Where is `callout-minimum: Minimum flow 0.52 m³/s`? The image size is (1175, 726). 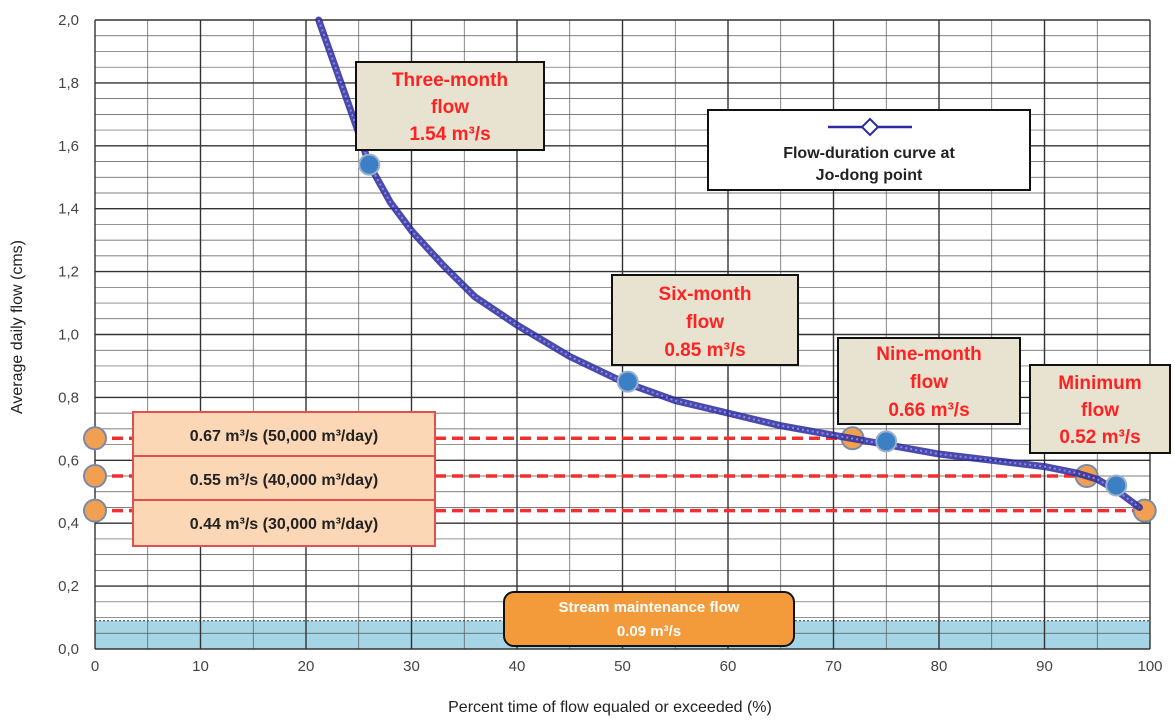
callout-minimum: Minimum flow 0.52 m³/s is located at coordinates (1100, 409).